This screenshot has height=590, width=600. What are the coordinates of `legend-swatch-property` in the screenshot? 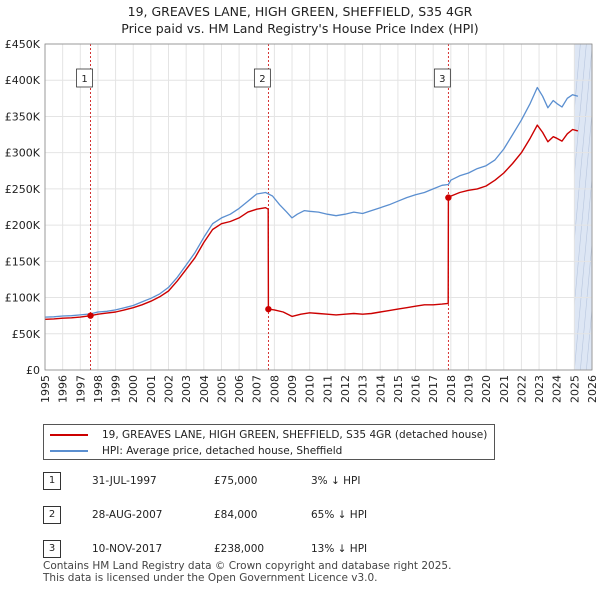 It's located at (69, 435).